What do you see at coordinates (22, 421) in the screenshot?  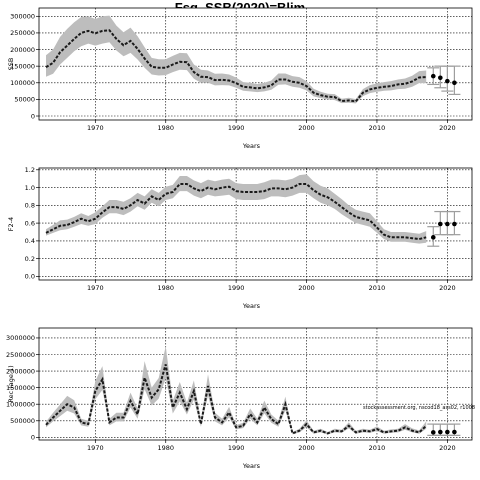 I see `y-tick-label: 500000` at bounding box center [22, 421].